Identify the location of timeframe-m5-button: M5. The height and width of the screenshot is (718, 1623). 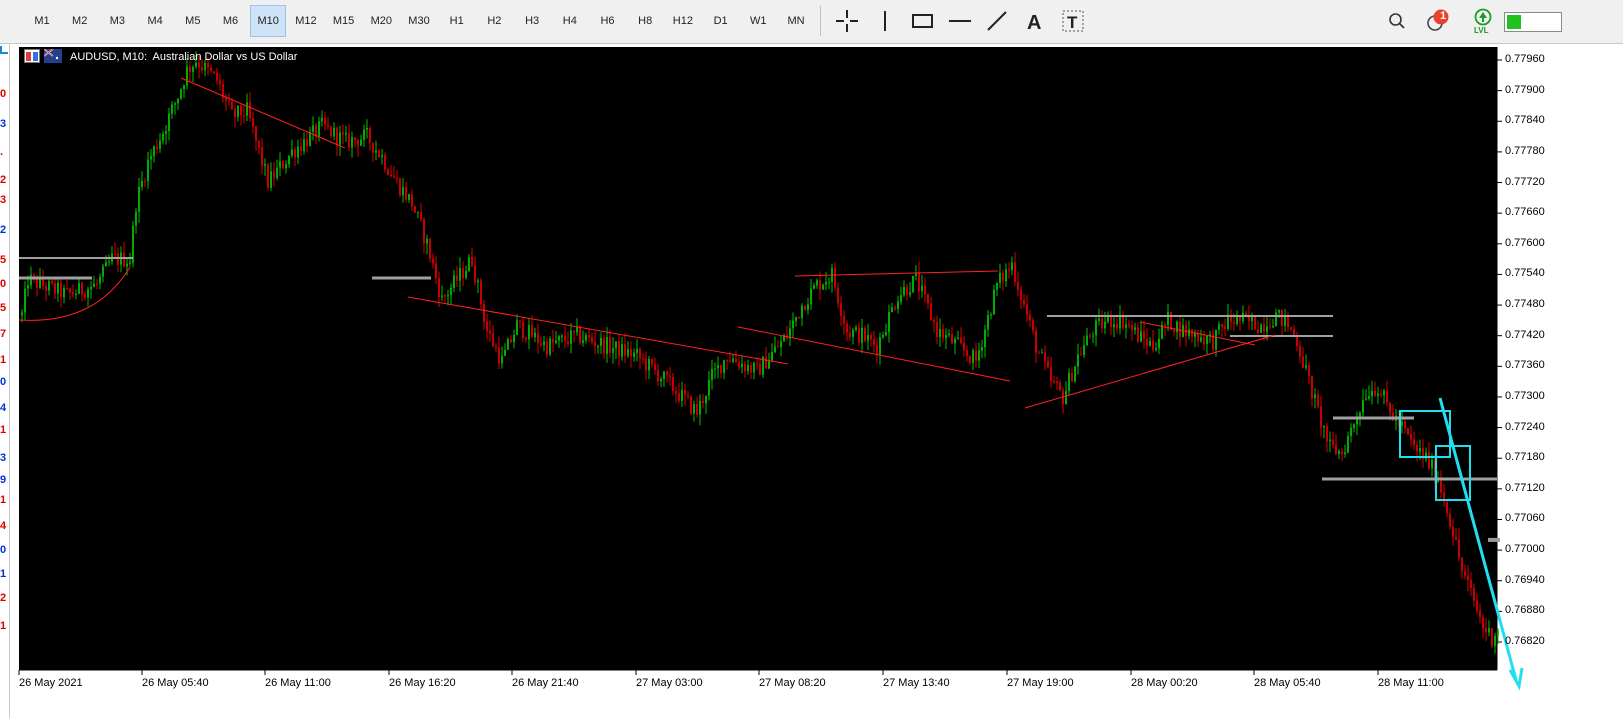
(193, 21).